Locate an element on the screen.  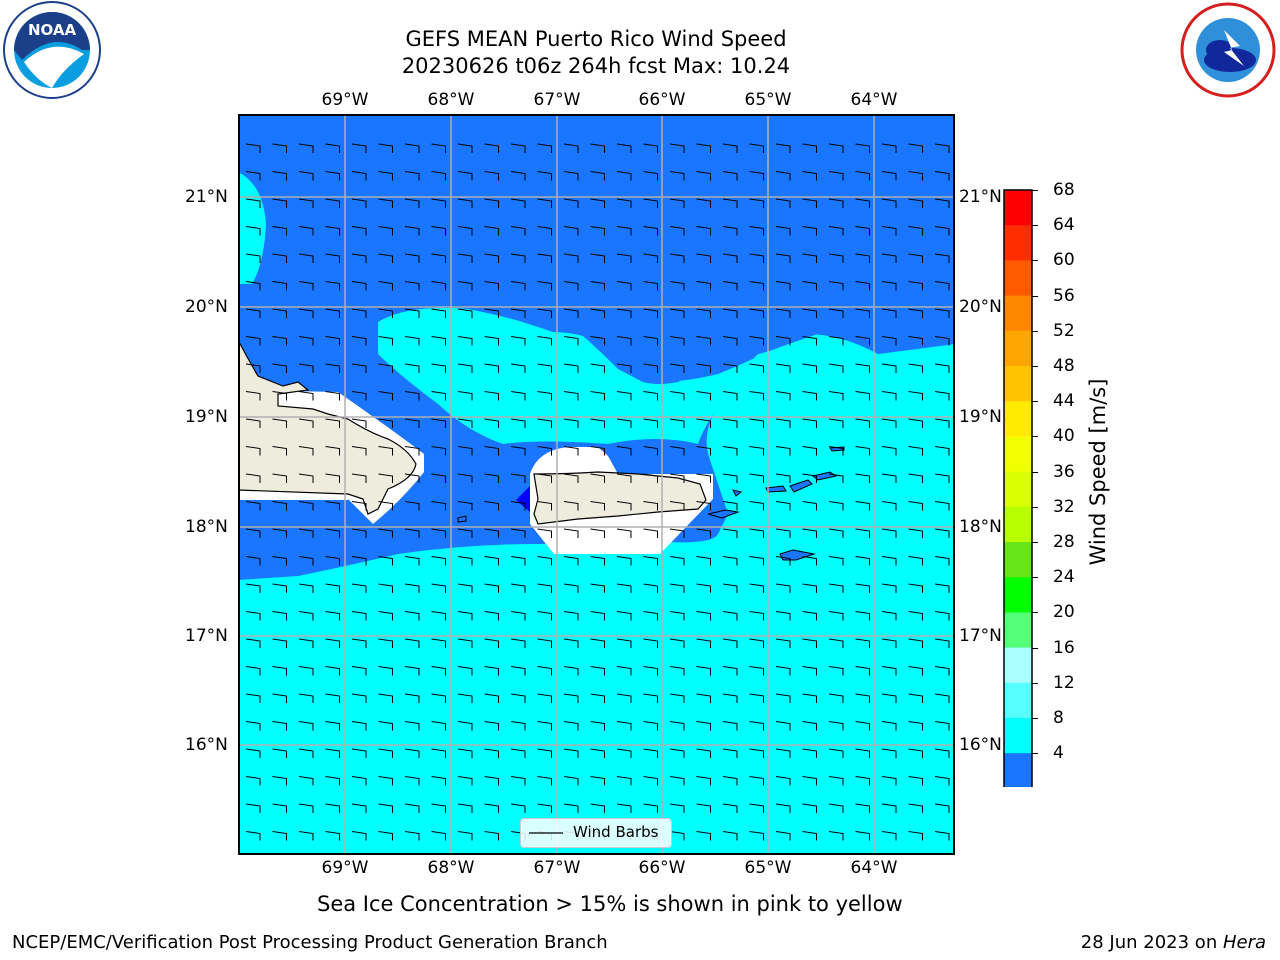
colorbar-tick-label: 40 is located at coordinates (1064, 436).